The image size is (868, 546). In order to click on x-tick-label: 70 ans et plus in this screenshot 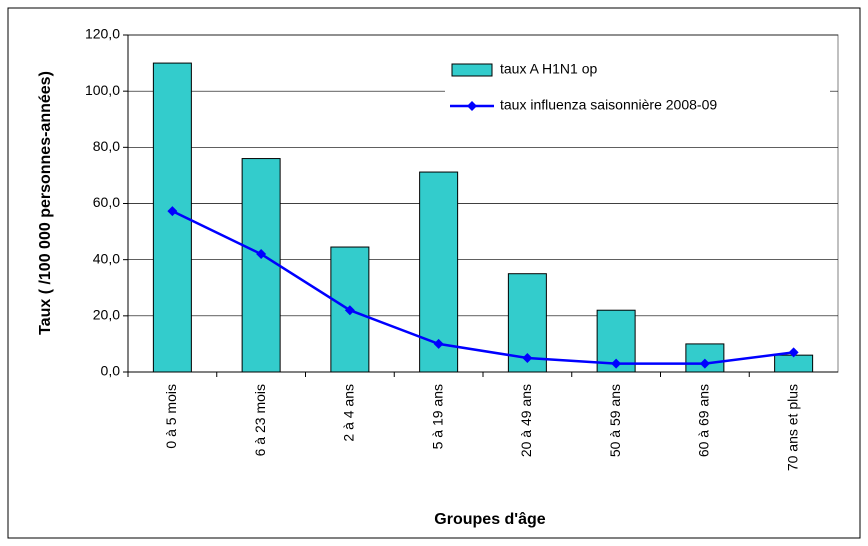, I will do `click(792, 427)`.